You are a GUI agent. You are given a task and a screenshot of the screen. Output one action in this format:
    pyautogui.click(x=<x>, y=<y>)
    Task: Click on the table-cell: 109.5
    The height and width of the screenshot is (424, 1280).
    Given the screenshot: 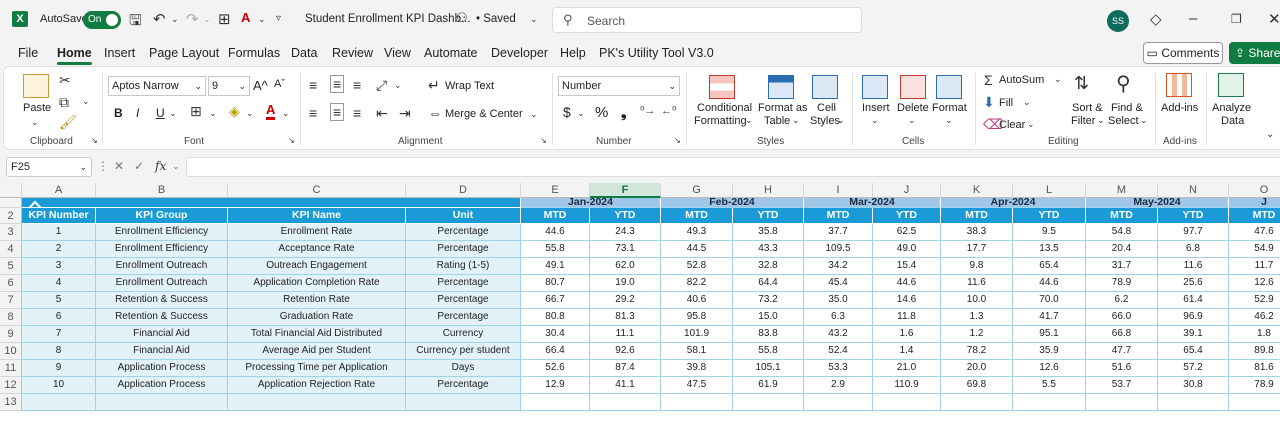 What is the action you would take?
    pyautogui.click(x=838, y=249)
    